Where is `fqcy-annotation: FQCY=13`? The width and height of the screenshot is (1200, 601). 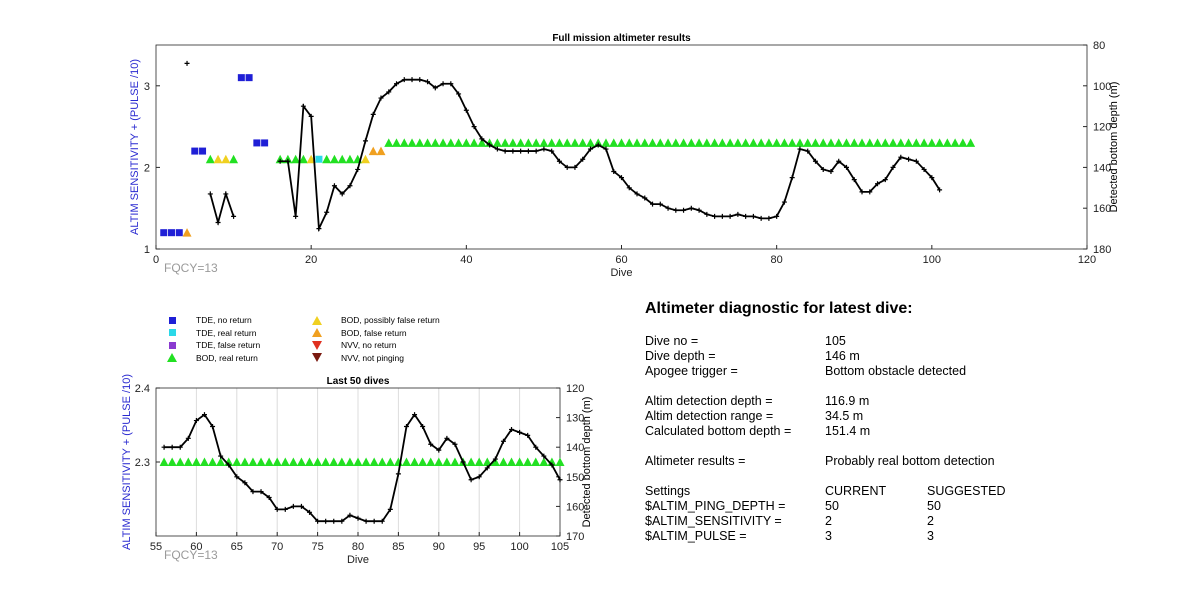 fqcy-annotation: FQCY=13 is located at coordinates (191, 268).